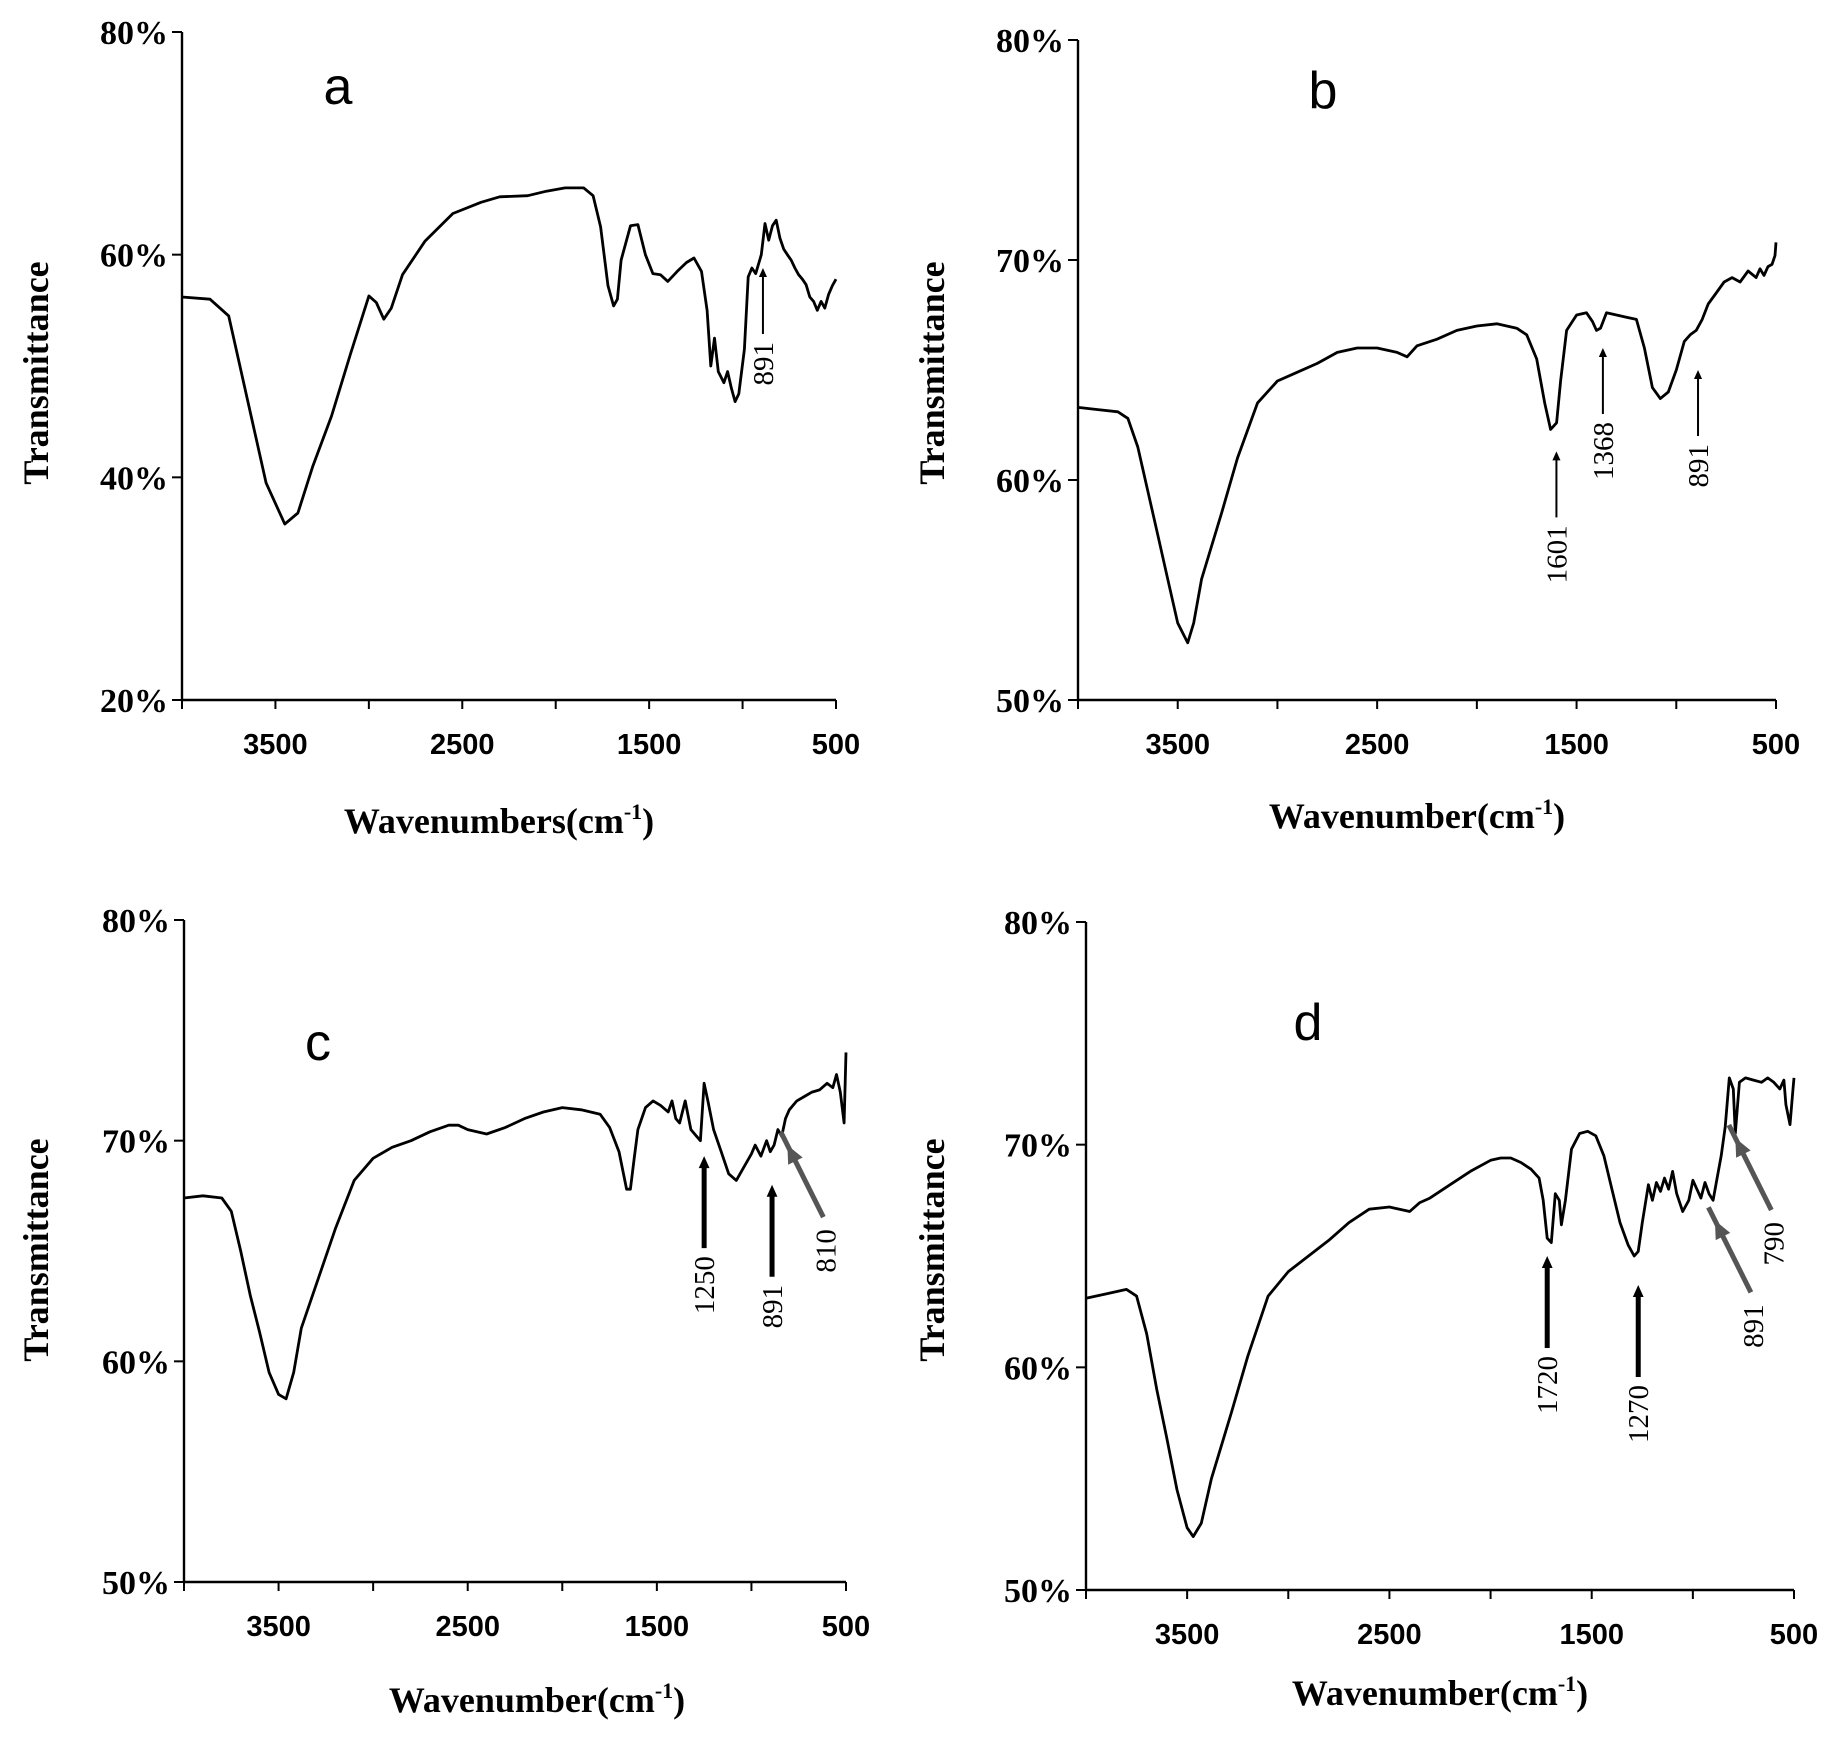  Describe the element at coordinates (1557, 517) in the screenshot. I see `peak-annotation: 1601` at that location.